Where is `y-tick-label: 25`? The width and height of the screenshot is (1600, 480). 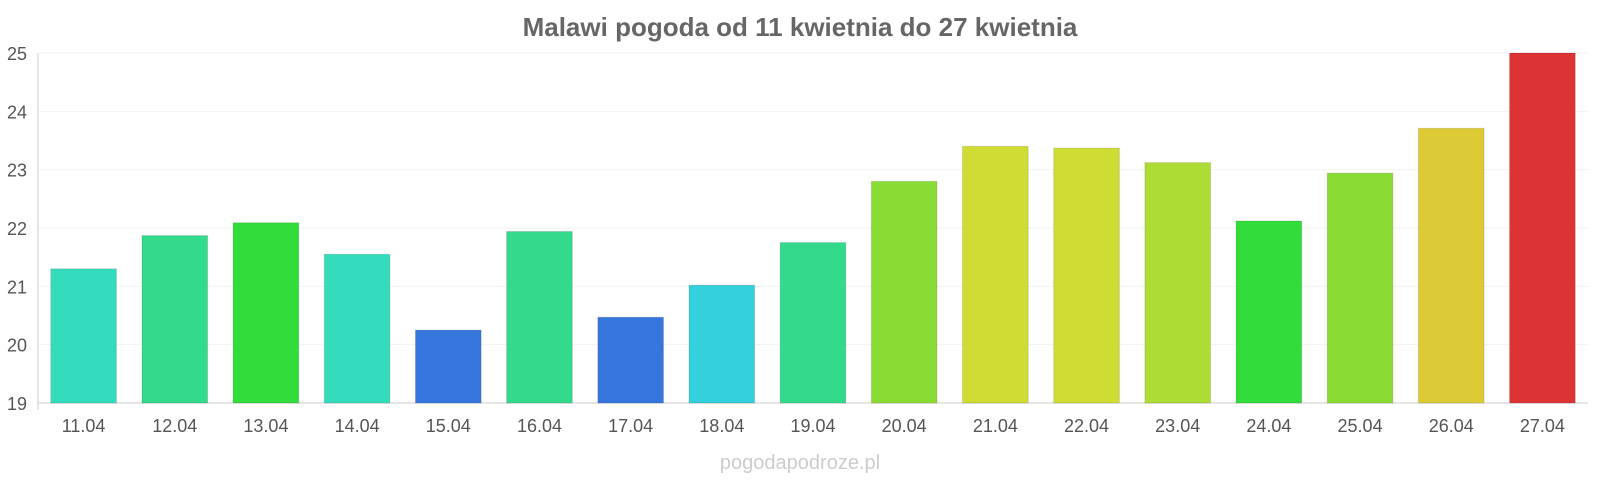 y-tick-label: 25 is located at coordinates (17, 54).